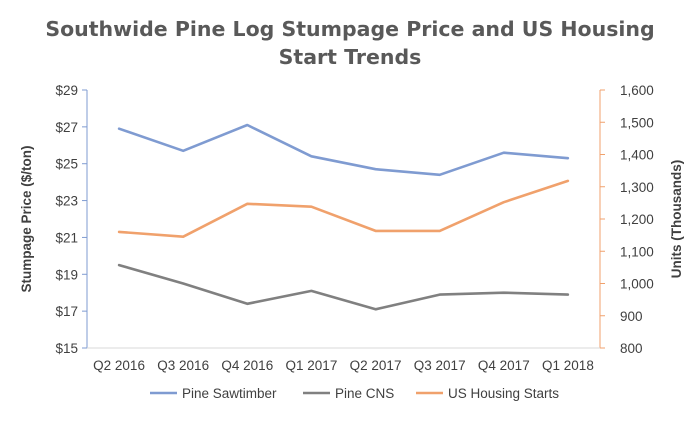  Describe the element at coordinates (637, 122) in the screenshot. I see `right-tick-label: 1,500` at that location.